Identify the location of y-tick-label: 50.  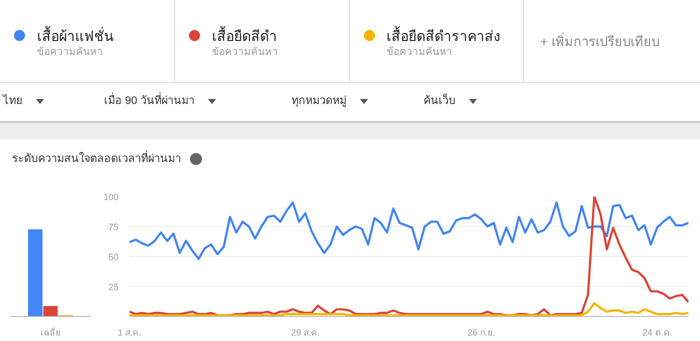
(113, 257).